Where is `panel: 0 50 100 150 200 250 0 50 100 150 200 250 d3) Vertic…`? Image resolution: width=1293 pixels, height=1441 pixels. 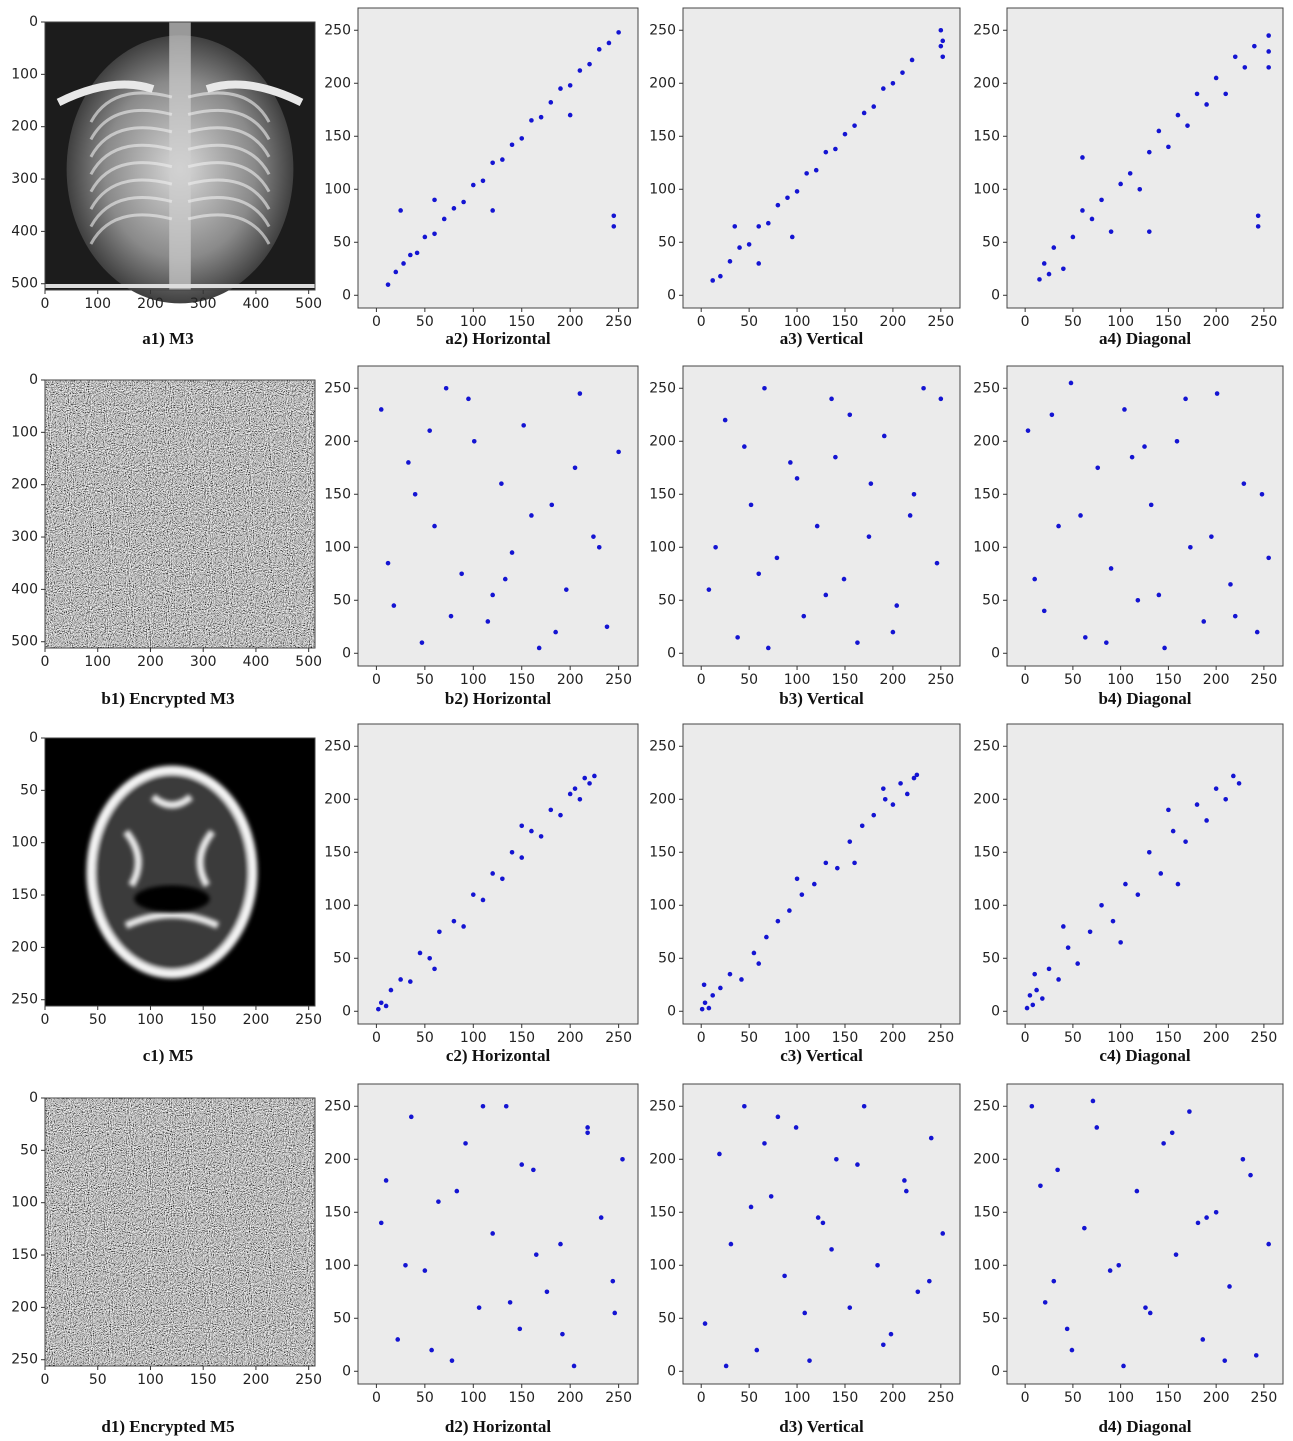
panel: 0 50 100 150 200 250 0 50 100 150 200 250 d3) Vertic… is located at coordinates (805, 1259).